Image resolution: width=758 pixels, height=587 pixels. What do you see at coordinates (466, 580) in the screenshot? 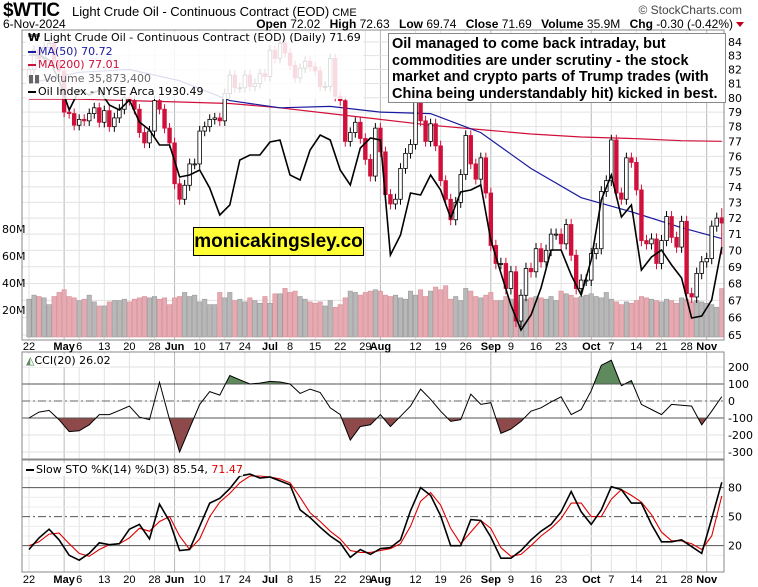
I see `bottom-date-label: 26` at bounding box center [466, 580].